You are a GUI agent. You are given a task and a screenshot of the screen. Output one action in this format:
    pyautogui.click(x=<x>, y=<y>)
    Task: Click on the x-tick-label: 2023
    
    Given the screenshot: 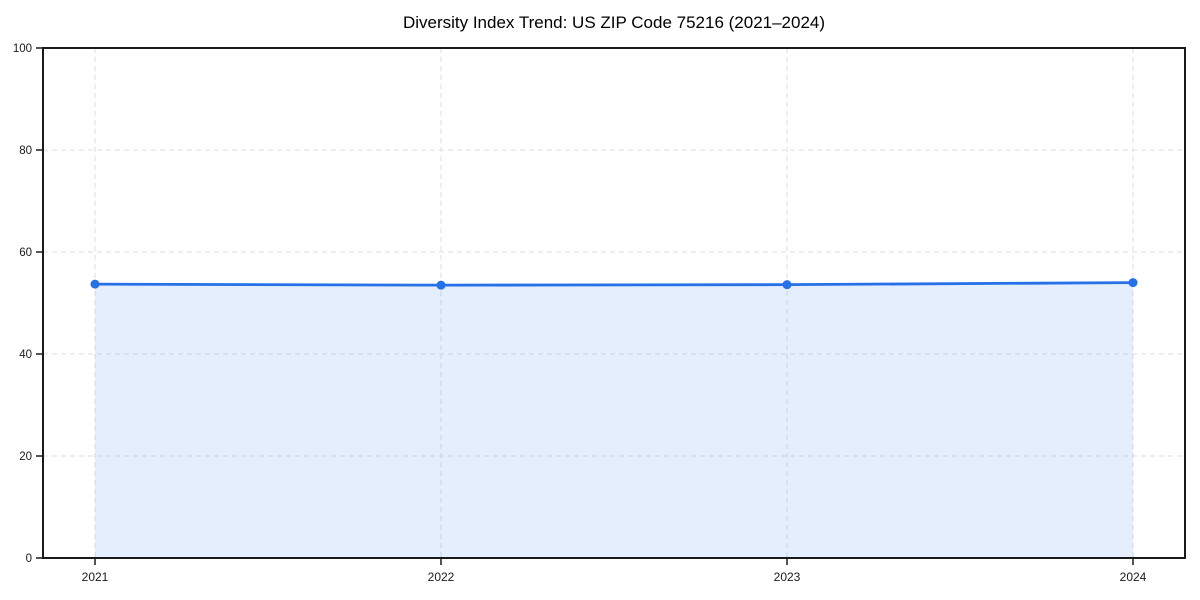 What is the action you would take?
    pyautogui.click(x=787, y=577)
    